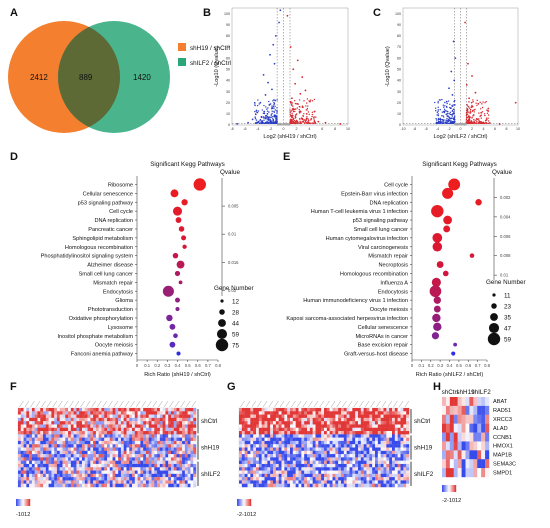 The height and width of the screenshot is (528, 550). I want to click on qvalue-tick-label: 0.015, so click(233, 262).